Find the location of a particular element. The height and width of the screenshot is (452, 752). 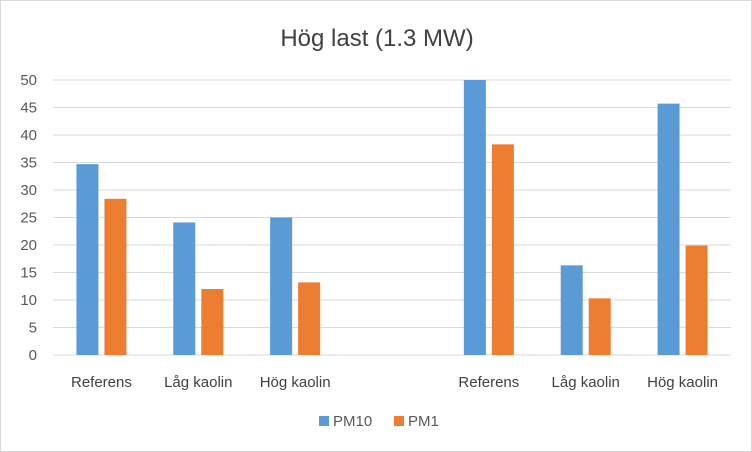

y-tick-label: 45 is located at coordinates (28, 108).